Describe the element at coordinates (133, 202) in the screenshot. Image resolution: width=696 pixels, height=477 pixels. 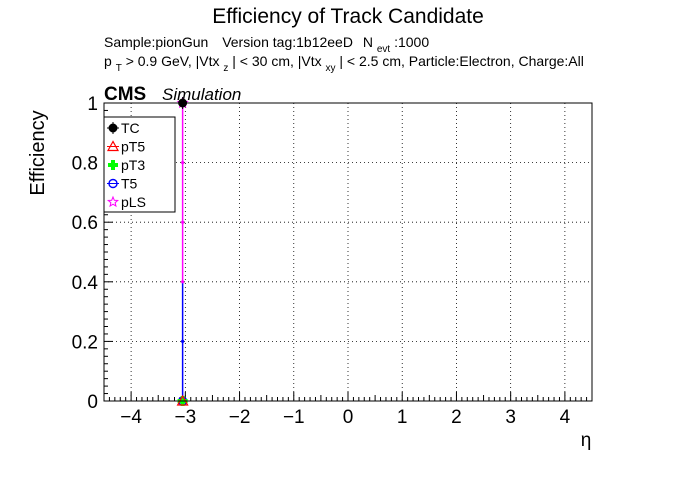
I see `legend-label-pls: pLS` at that location.